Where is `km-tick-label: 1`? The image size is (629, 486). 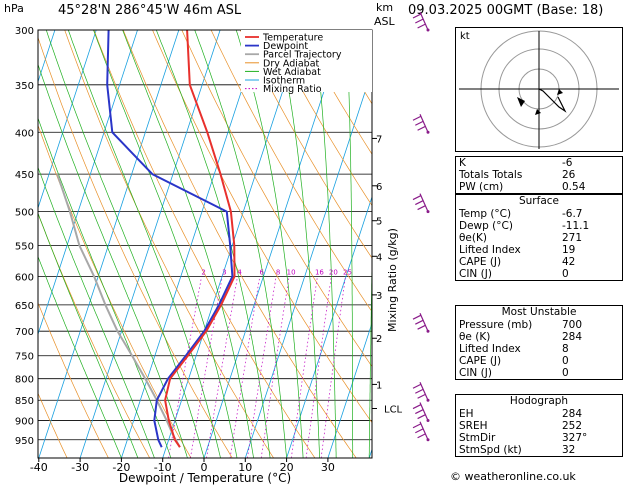 km-tick-label: 1 is located at coordinates (379, 385).